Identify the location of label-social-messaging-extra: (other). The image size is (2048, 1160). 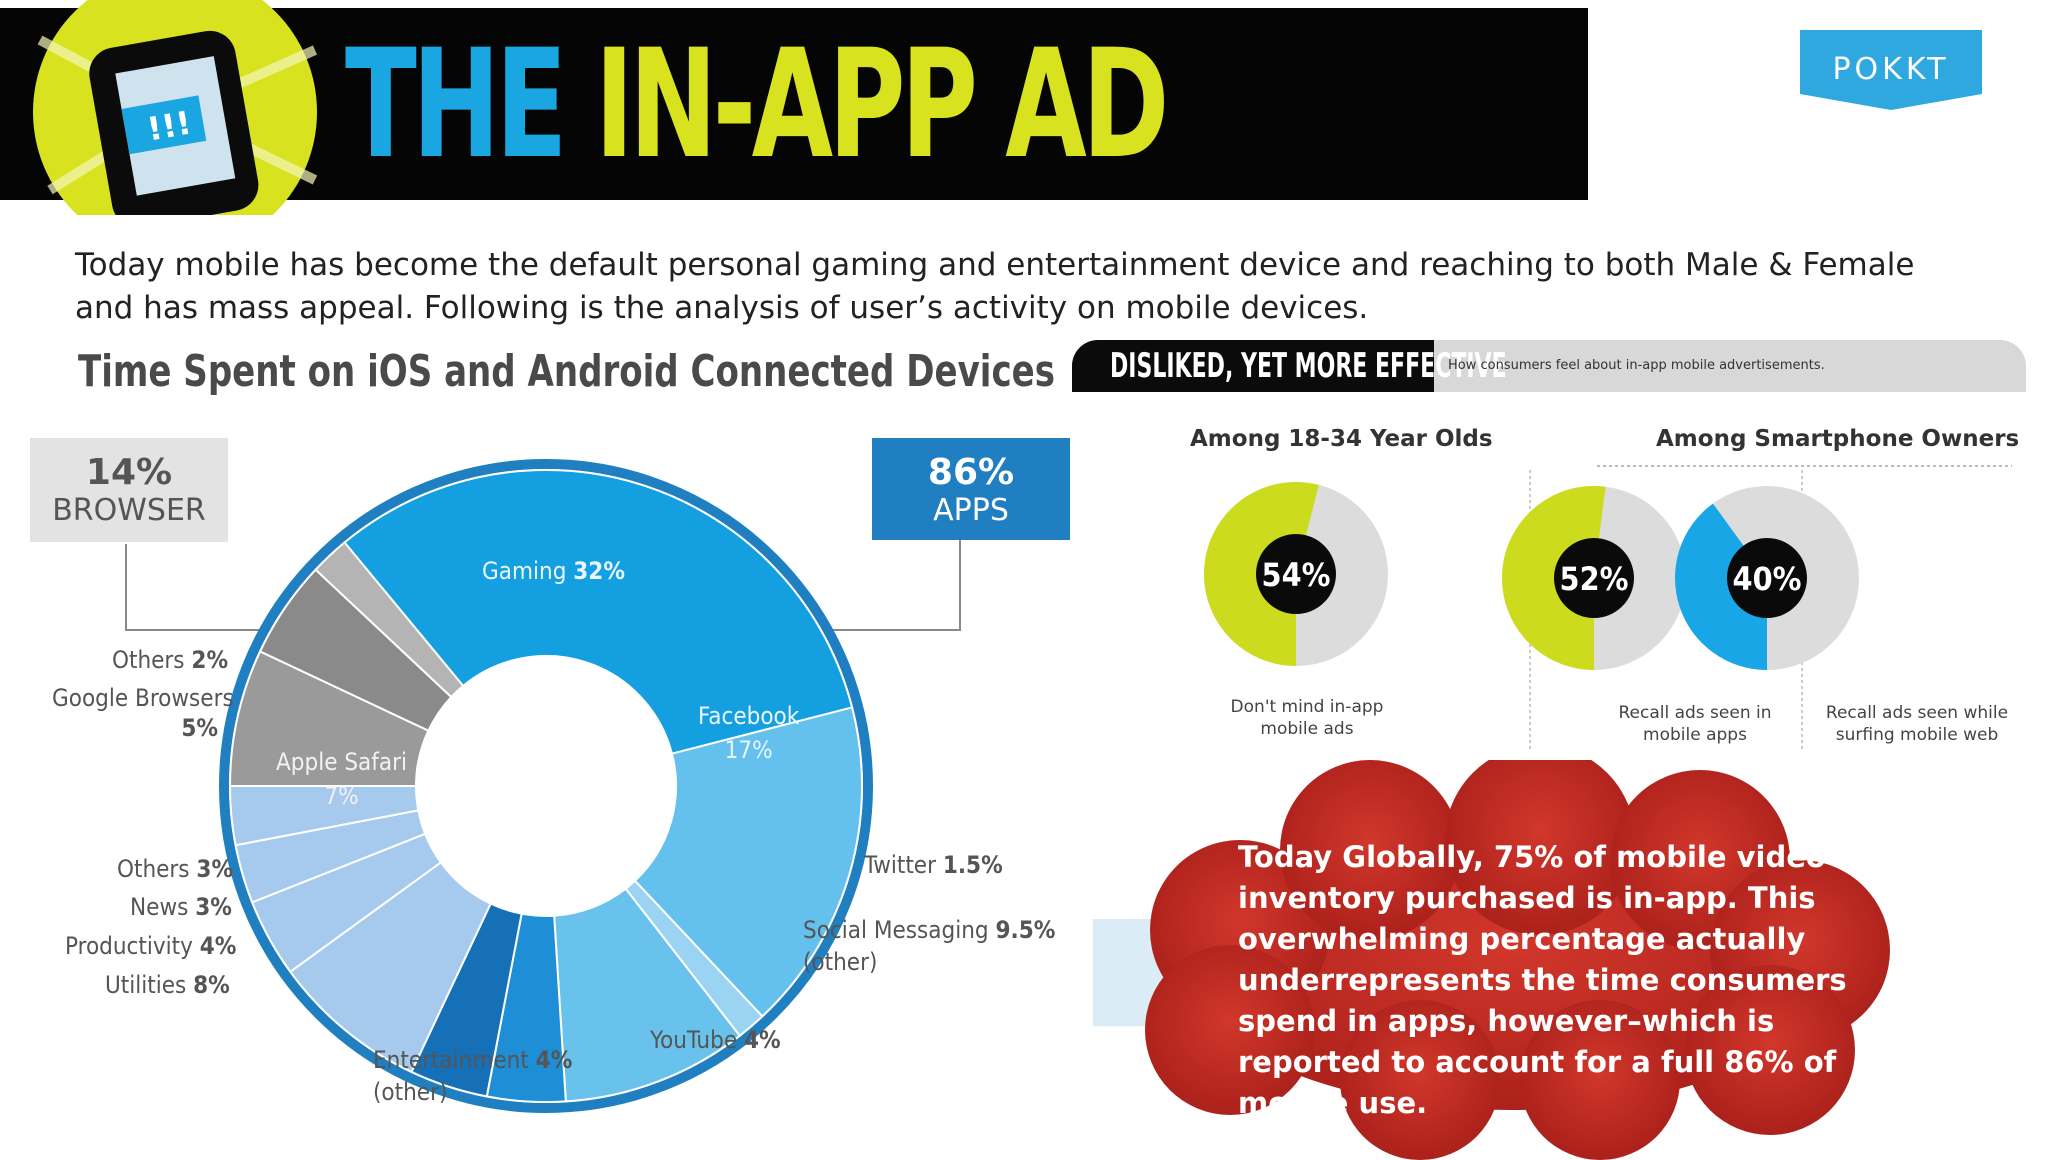
(840, 962).